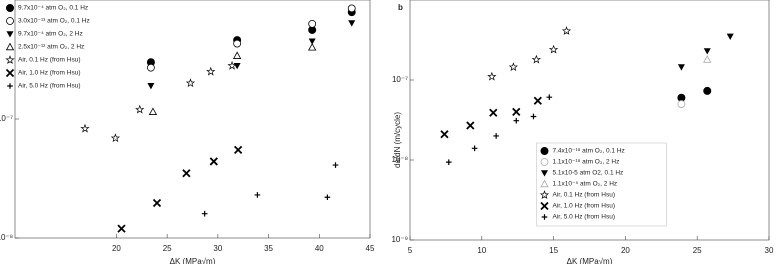 The image size is (777, 264). I want to click on x-tick-label: 35, so click(268, 248).